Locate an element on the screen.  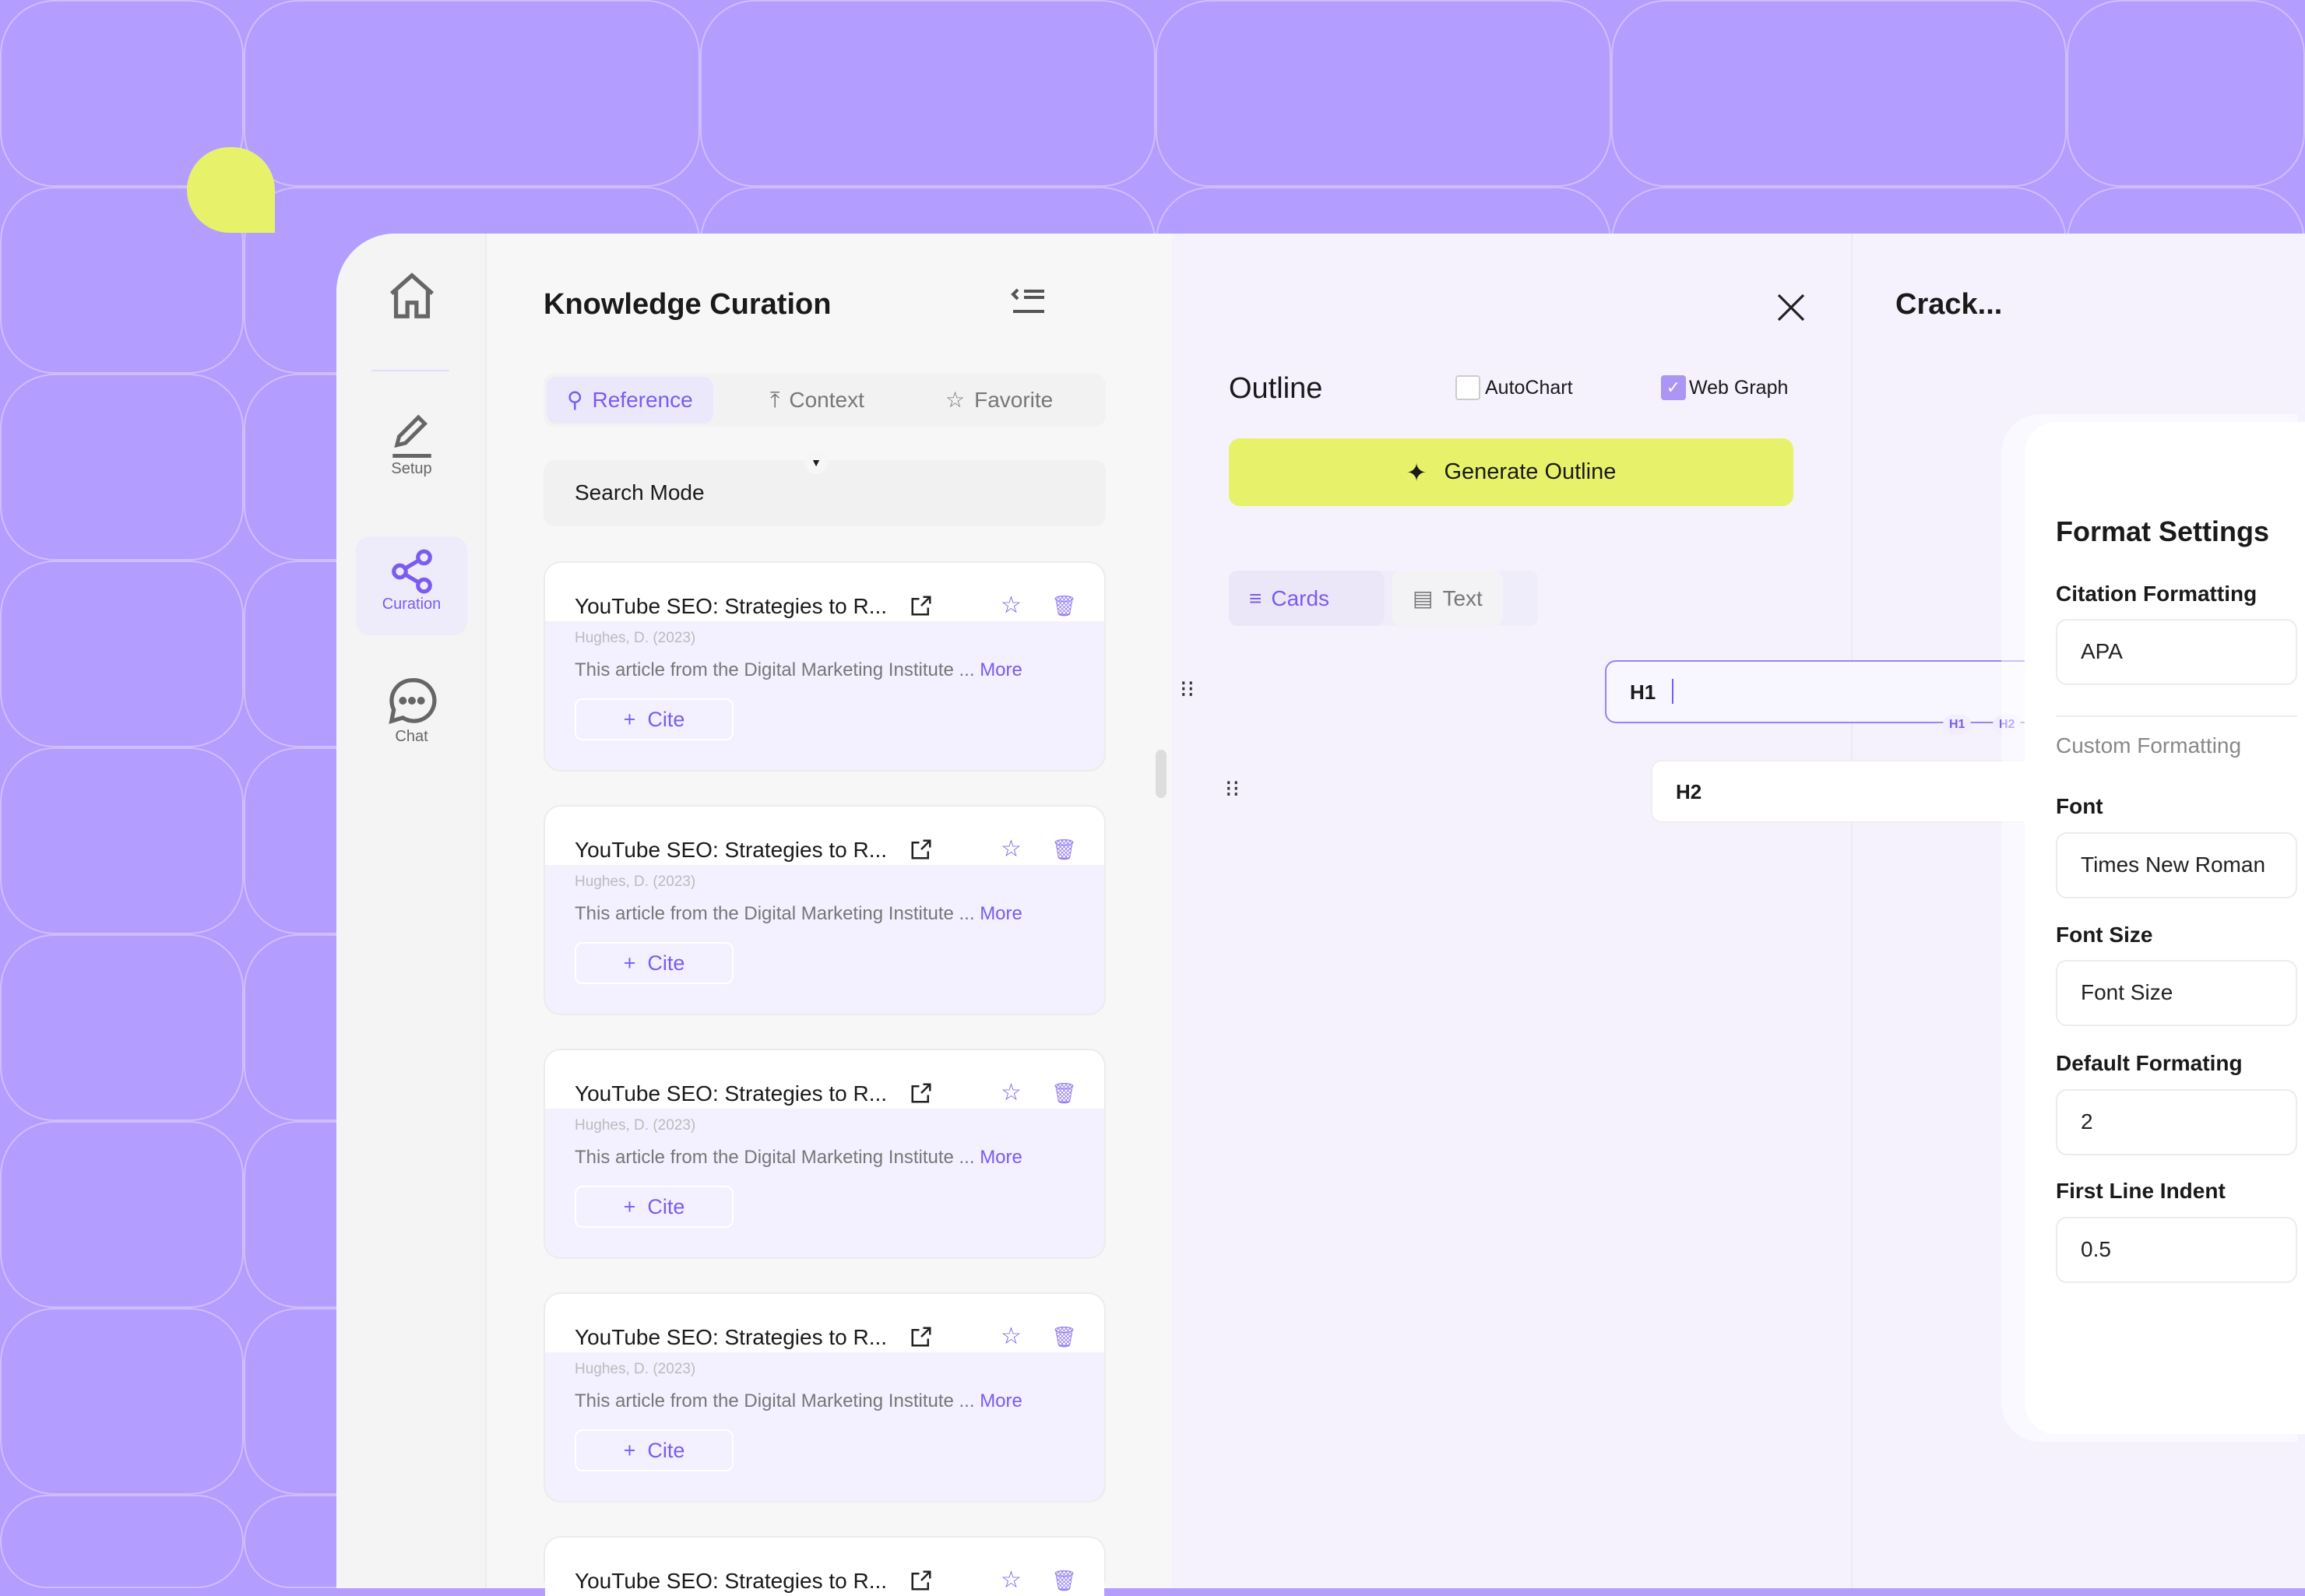
tab-text: ▤ Text is located at coordinates (1447, 598).